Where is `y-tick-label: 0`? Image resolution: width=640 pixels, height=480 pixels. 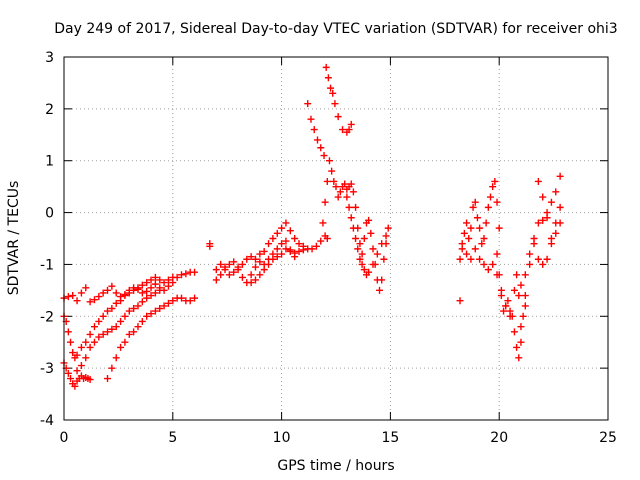
y-tick-label: 0 is located at coordinates (49, 214).